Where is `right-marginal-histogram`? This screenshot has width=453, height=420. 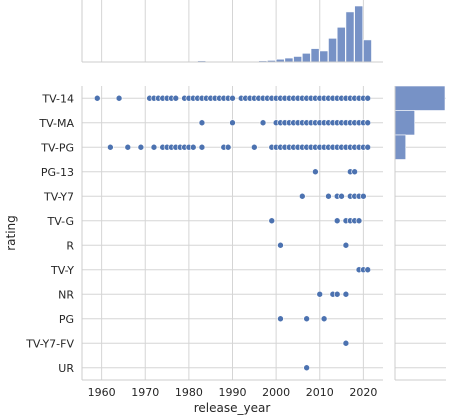 right-marginal-histogram is located at coordinates (420, 233).